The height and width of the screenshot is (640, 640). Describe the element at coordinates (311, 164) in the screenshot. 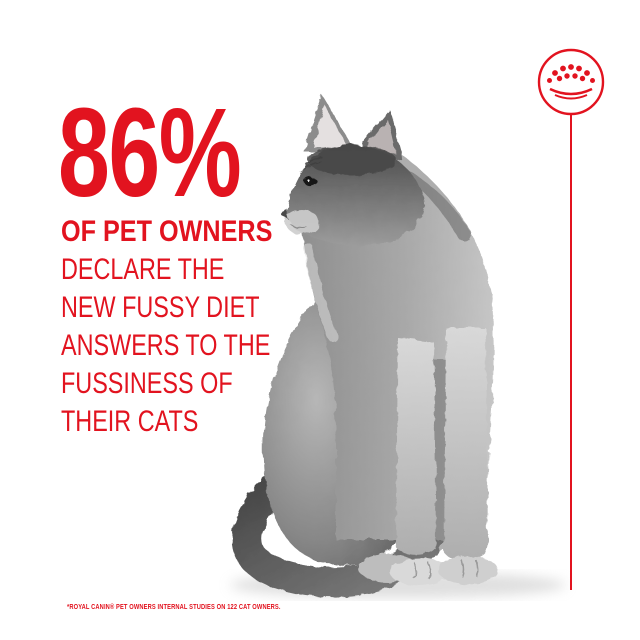

I see `cat-brow-stripes` at that location.